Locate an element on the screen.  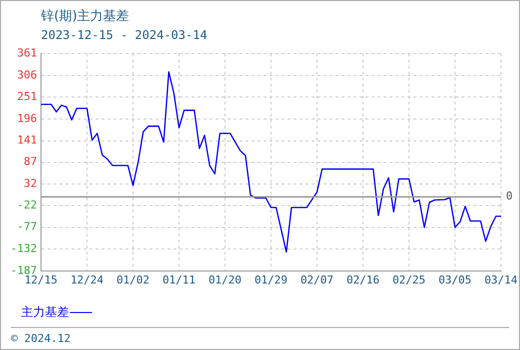
x-tick-label: 12/24 is located at coordinates (87, 279).